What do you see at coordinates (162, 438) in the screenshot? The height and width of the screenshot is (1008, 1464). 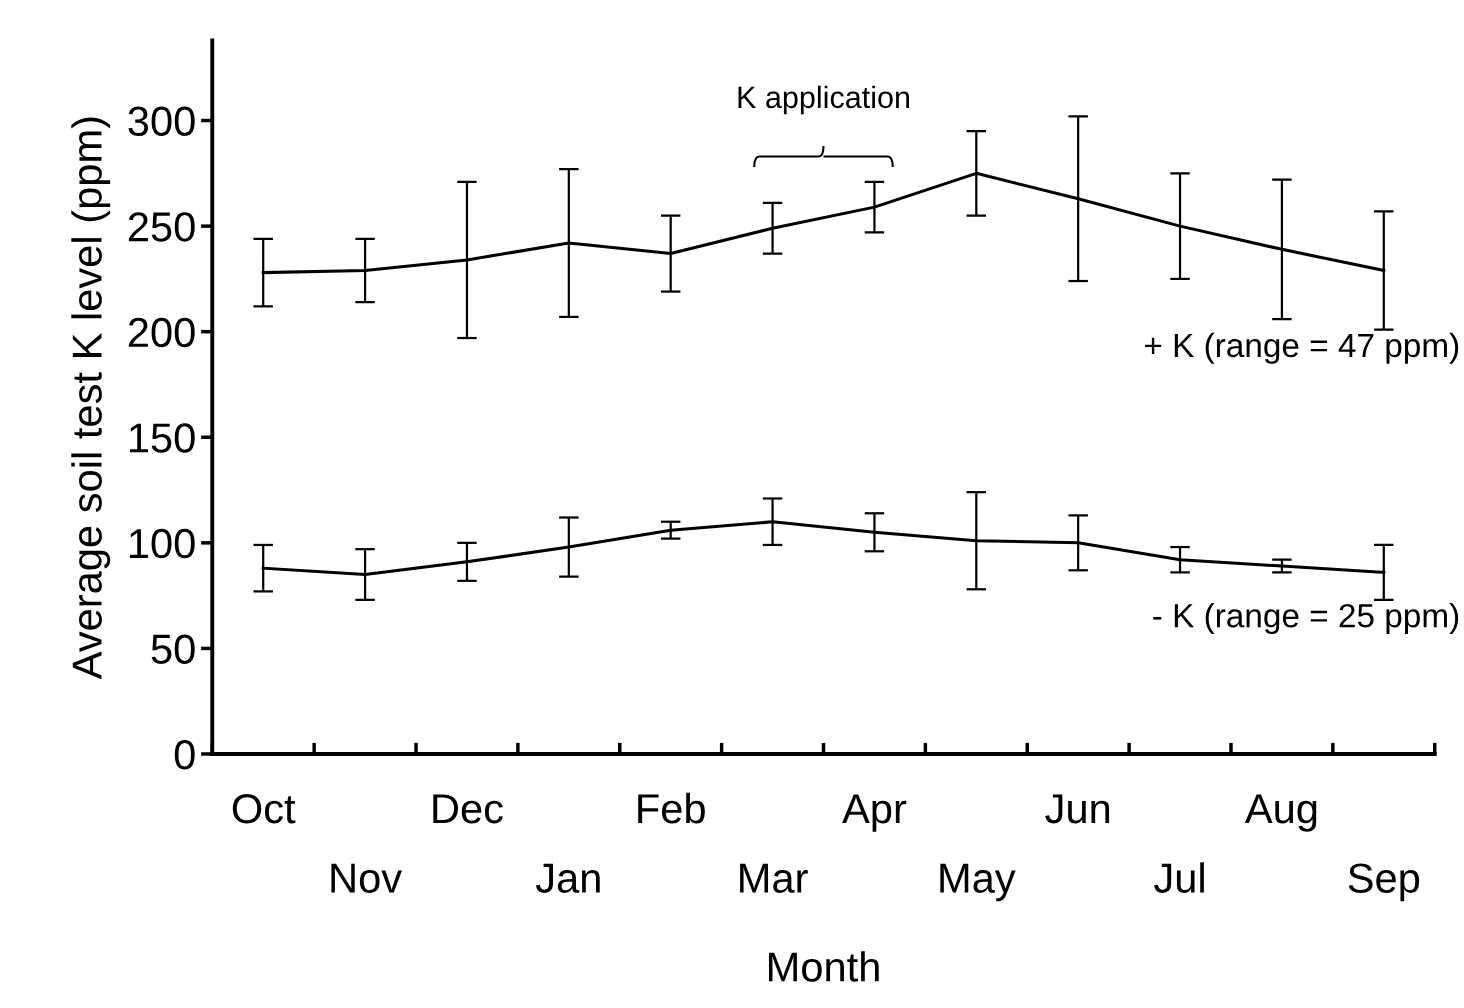 I see `y-tick-label: 150` at bounding box center [162, 438].